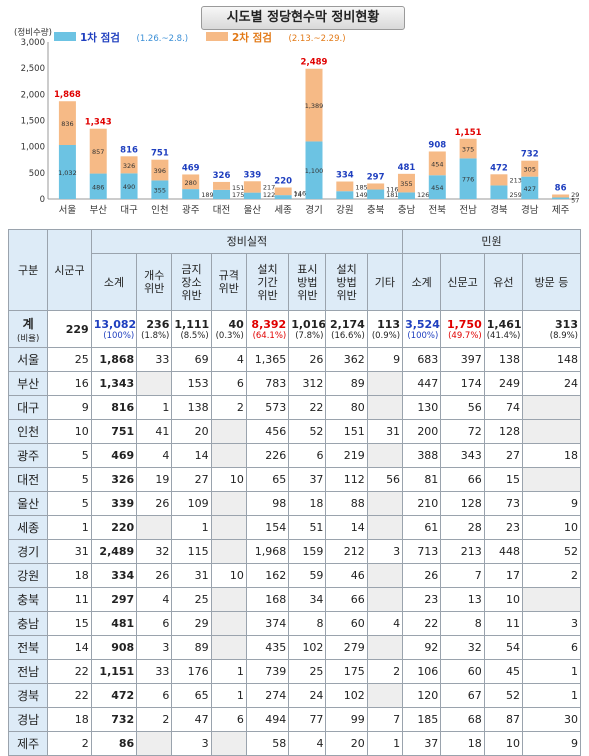 The image size is (589, 756). I want to click on segment-label-series2: 1,389, so click(314, 106).